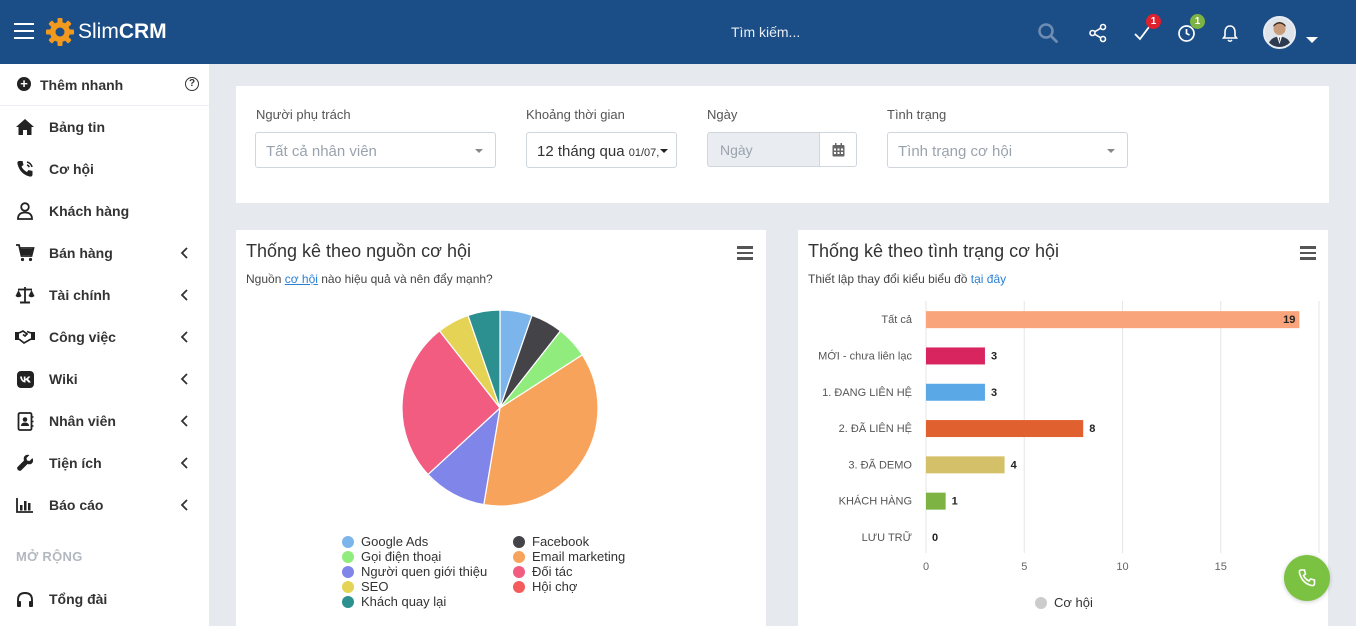  I want to click on user-menu-caret-icon, so click(1312, 40).